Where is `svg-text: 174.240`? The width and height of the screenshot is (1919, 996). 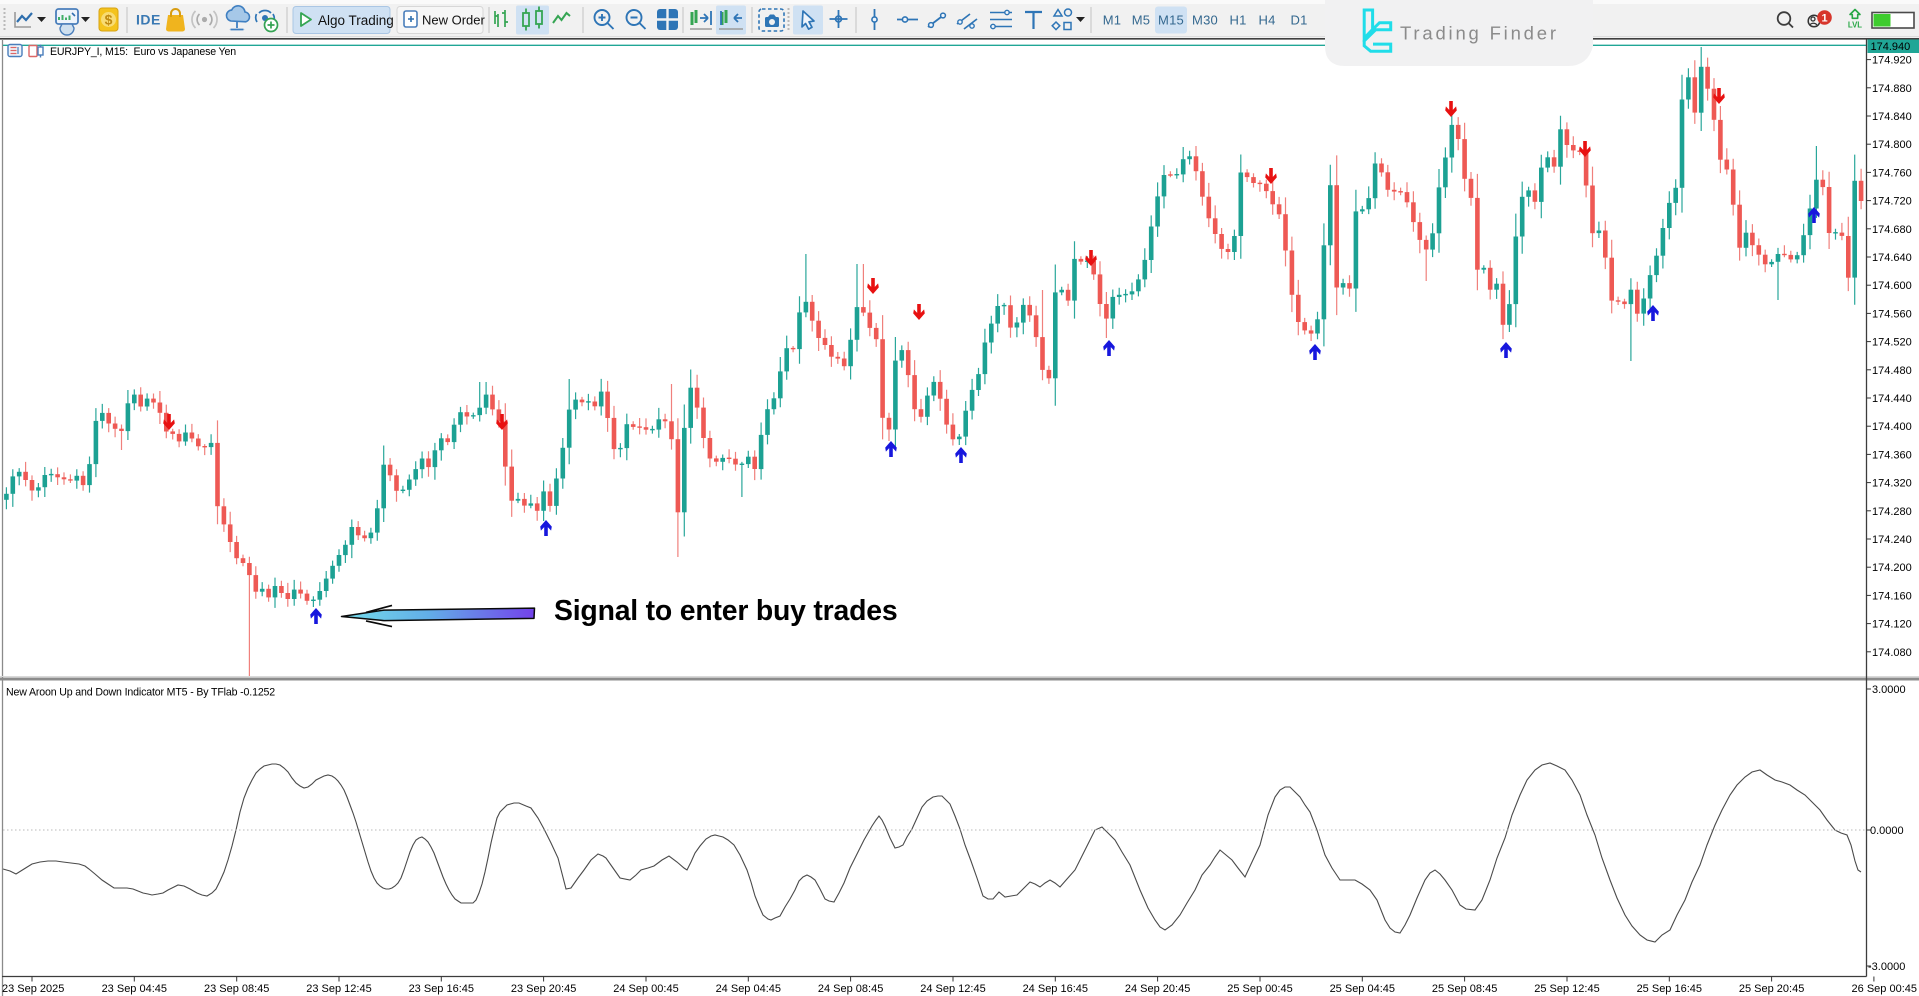
svg-text: 174.240 is located at coordinates (1892, 540).